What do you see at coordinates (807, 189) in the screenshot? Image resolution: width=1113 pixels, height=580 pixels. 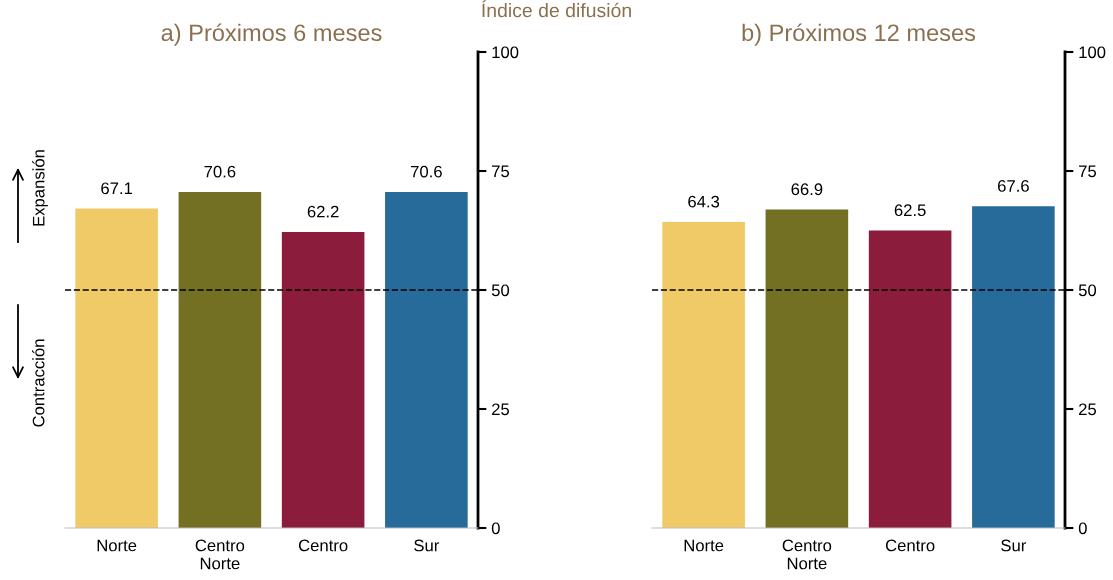 I see `data-label: 66.9` at bounding box center [807, 189].